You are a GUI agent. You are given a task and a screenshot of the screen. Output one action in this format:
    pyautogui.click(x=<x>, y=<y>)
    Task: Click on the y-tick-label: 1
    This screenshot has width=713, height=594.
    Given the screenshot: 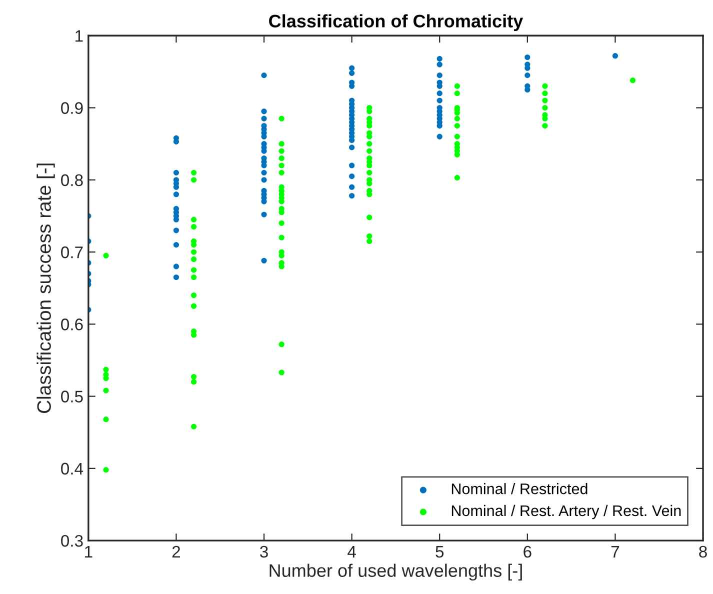 What is the action you would take?
    pyautogui.click(x=79, y=36)
    